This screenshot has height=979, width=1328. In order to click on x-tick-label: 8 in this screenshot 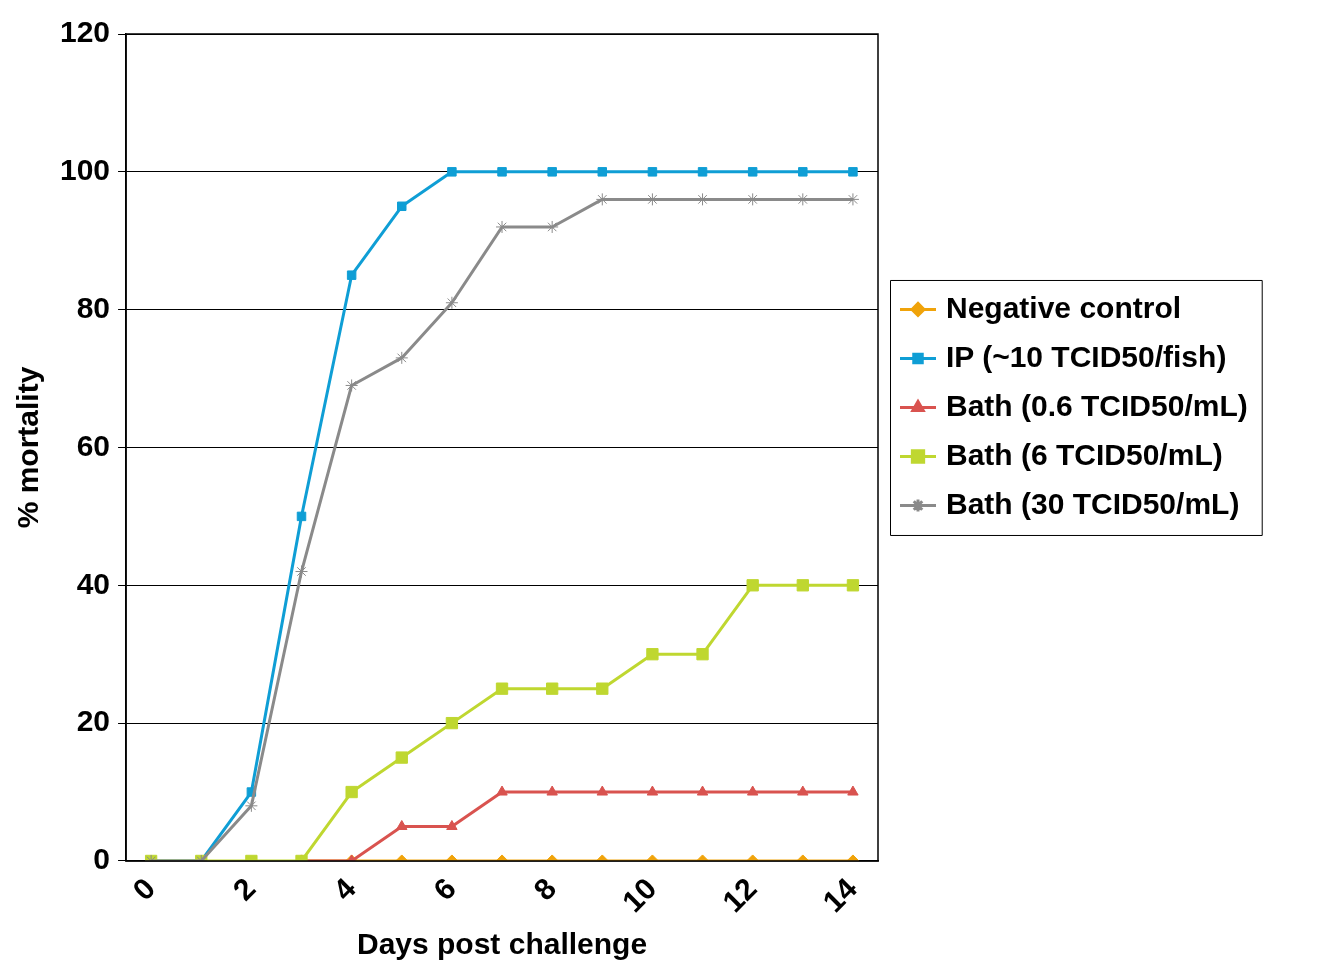, I will do `click(545, 889)`.